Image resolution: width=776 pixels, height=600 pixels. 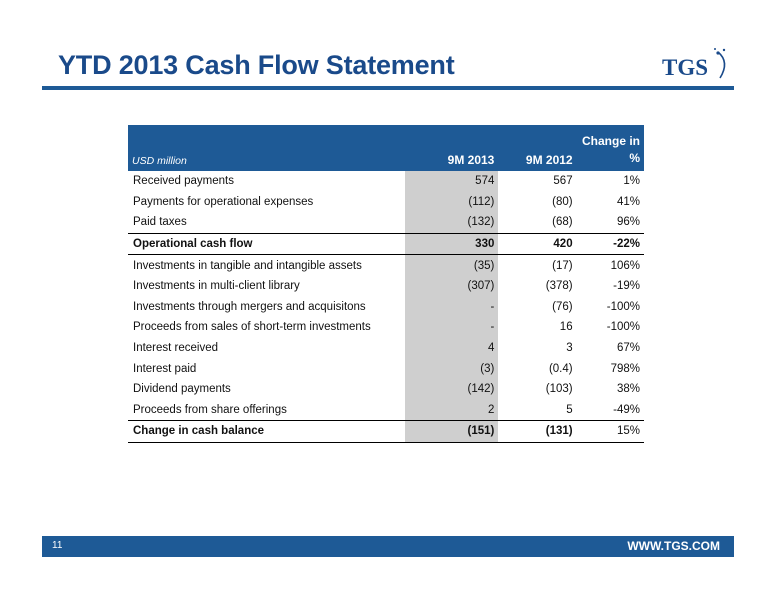 I want to click on header-change-line1: Change in, so click(x=610, y=141).